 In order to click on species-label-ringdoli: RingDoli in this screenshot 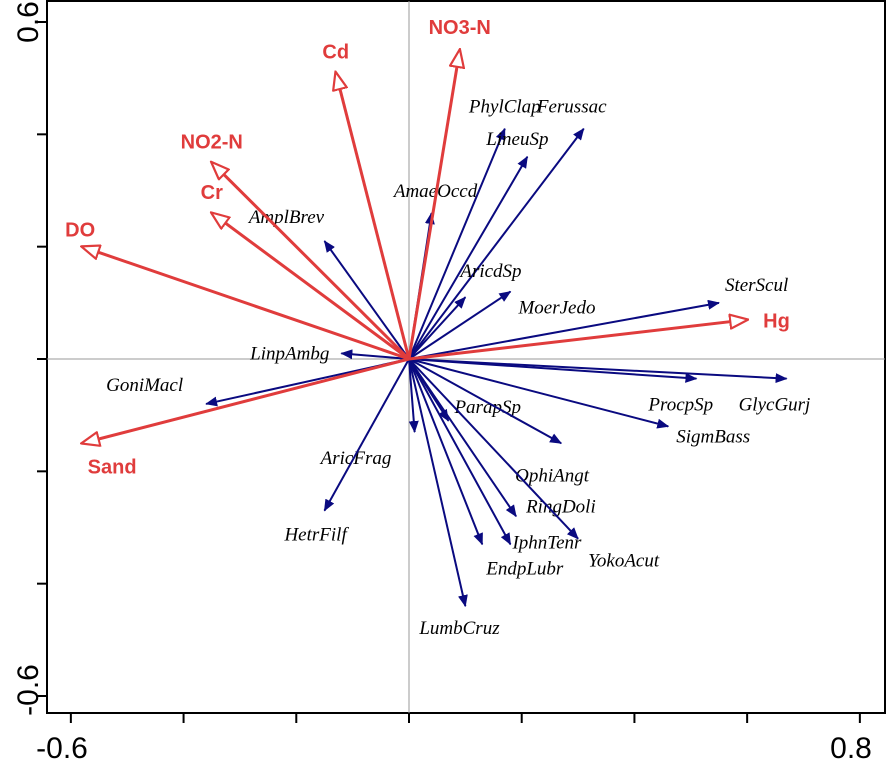, I will do `click(560, 506)`.